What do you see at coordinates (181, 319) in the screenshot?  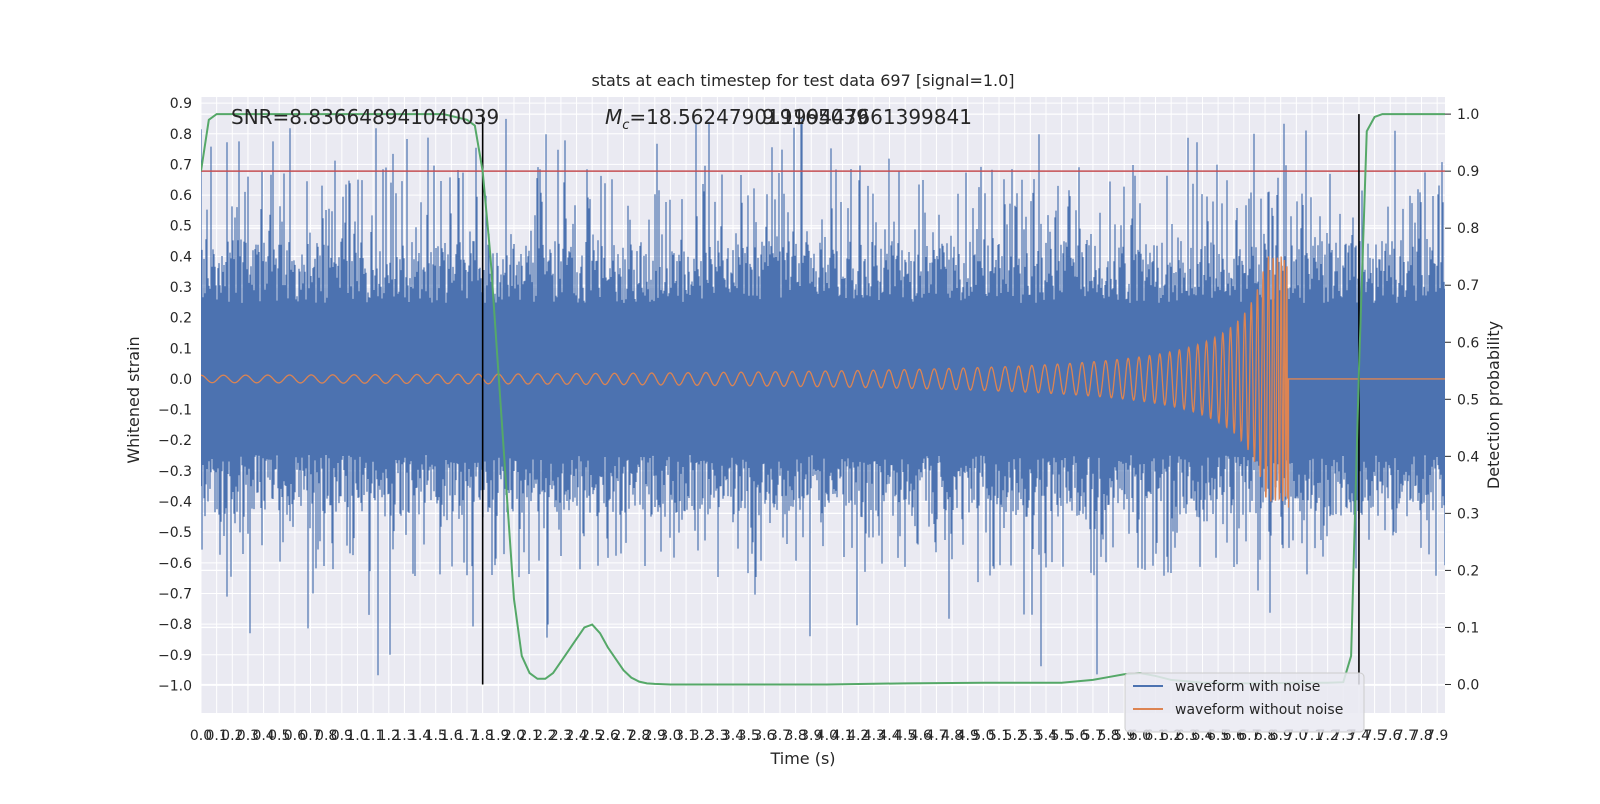 I see `y-tick-label: 0.2` at bounding box center [181, 319].